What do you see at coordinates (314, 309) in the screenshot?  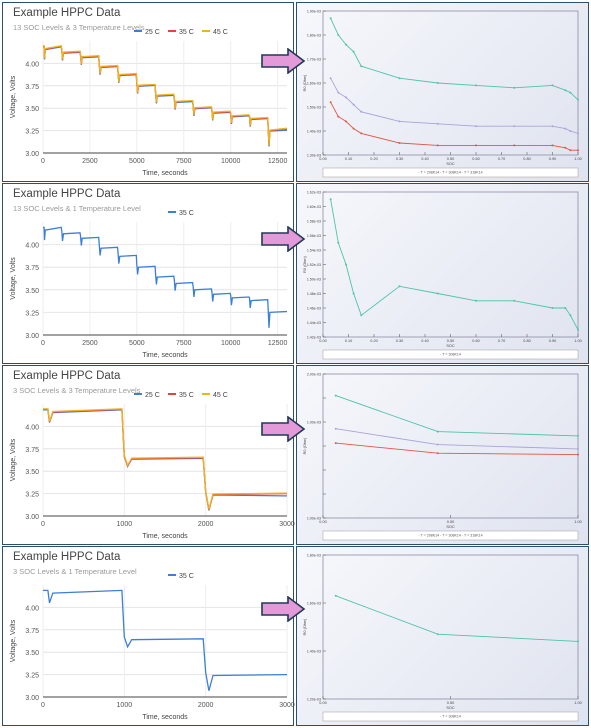 I see `y-tick-label: 1.46e-03` at bounding box center [314, 309].